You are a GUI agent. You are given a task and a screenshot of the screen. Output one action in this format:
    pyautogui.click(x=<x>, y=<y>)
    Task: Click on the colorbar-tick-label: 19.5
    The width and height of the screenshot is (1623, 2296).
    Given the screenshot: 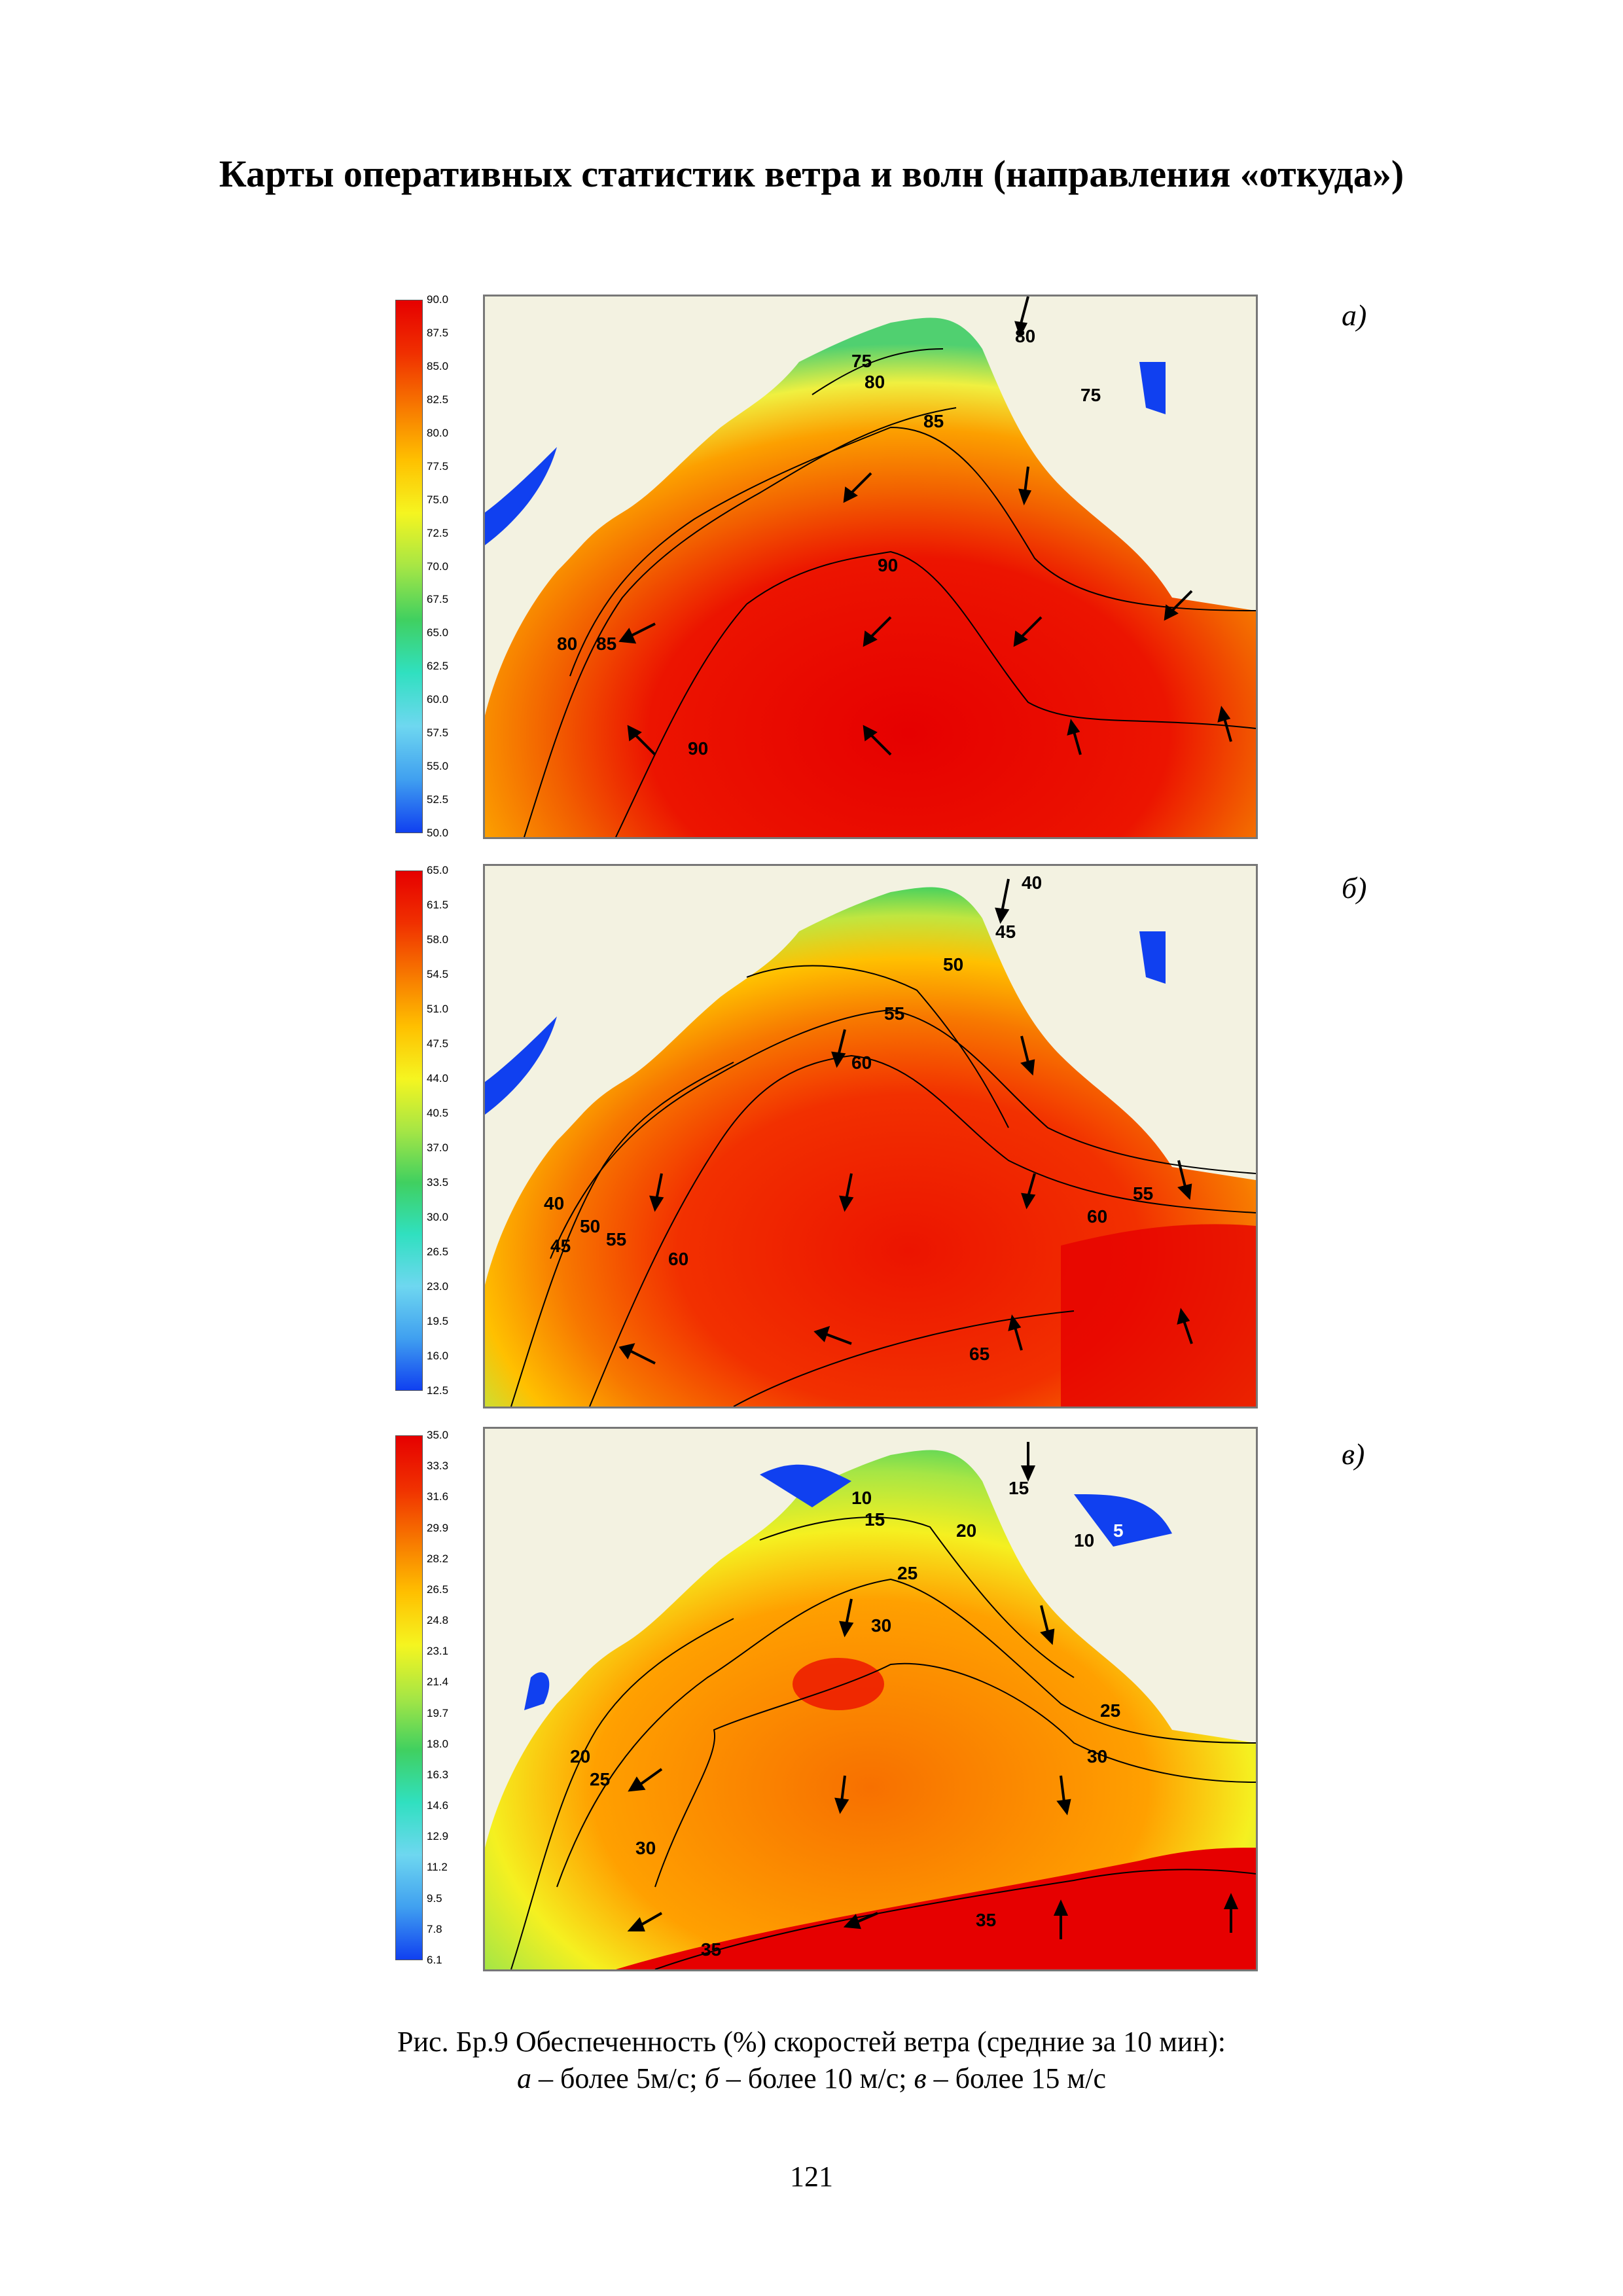 What is the action you would take?
    pyautogui.click(x=438, y=1321)
    